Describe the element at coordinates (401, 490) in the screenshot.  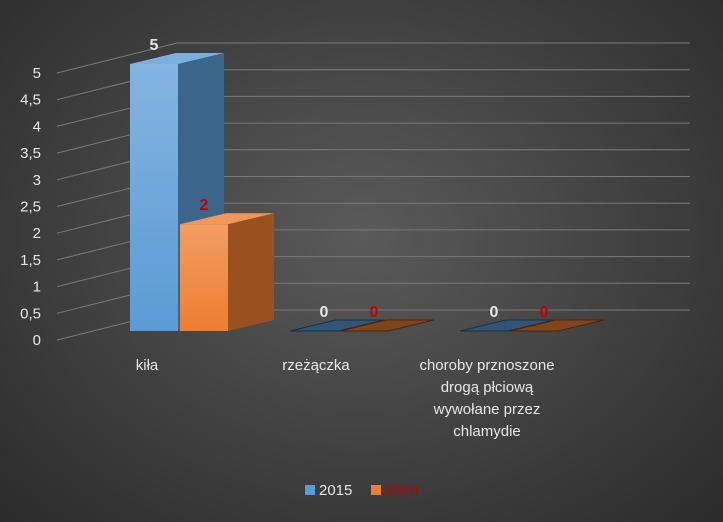
I see `legend-label-2016: 2016` at that location.